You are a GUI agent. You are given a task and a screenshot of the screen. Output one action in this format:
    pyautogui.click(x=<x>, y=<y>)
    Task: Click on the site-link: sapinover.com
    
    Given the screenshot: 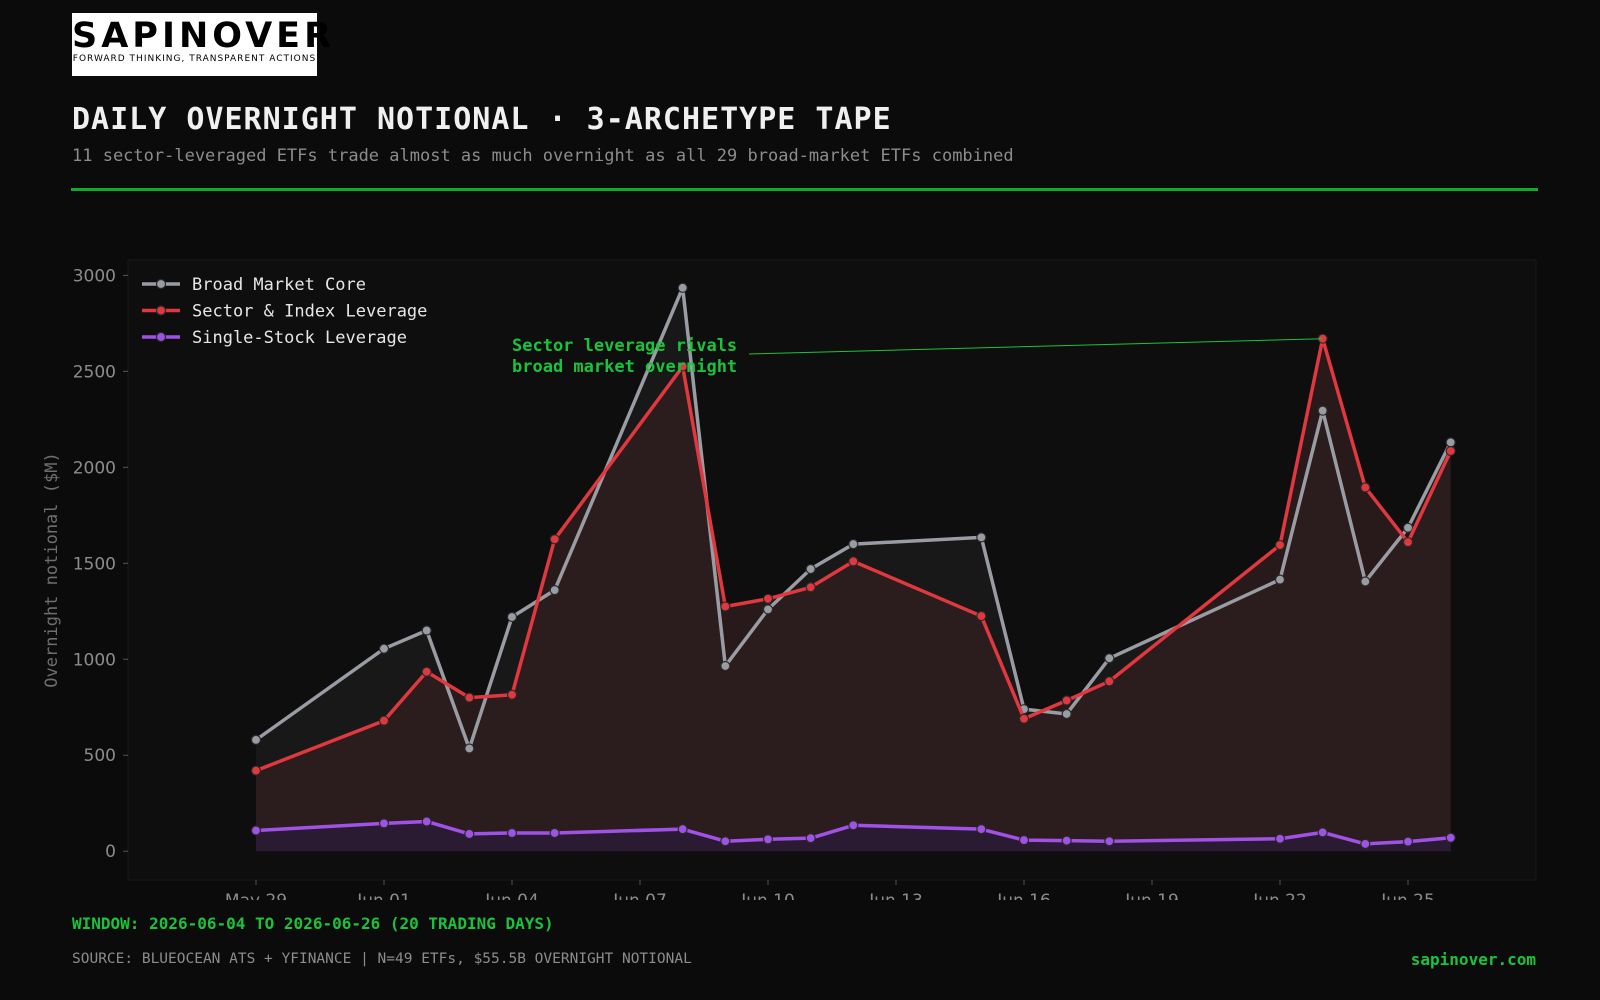 What is the action you would take?
    pyautogui.click(x=1473, y=959)
    